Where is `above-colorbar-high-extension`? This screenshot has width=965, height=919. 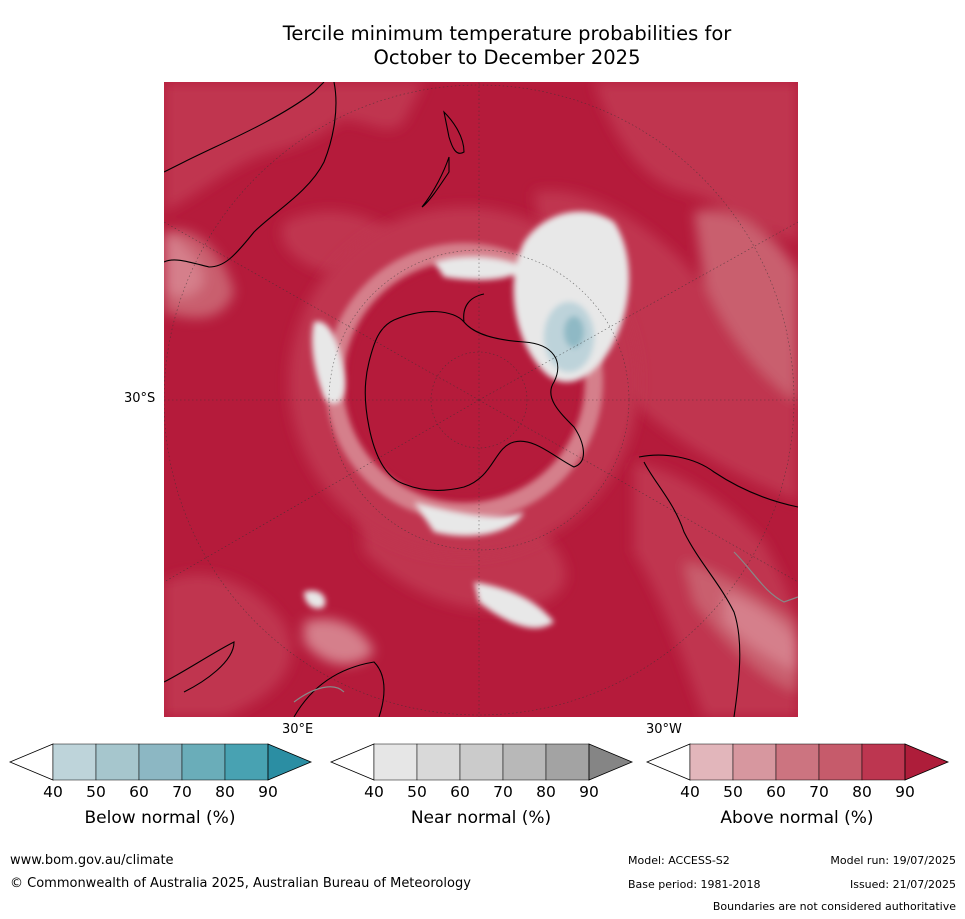 above-colorbar-high-extension is located at coordinates (927, 762).